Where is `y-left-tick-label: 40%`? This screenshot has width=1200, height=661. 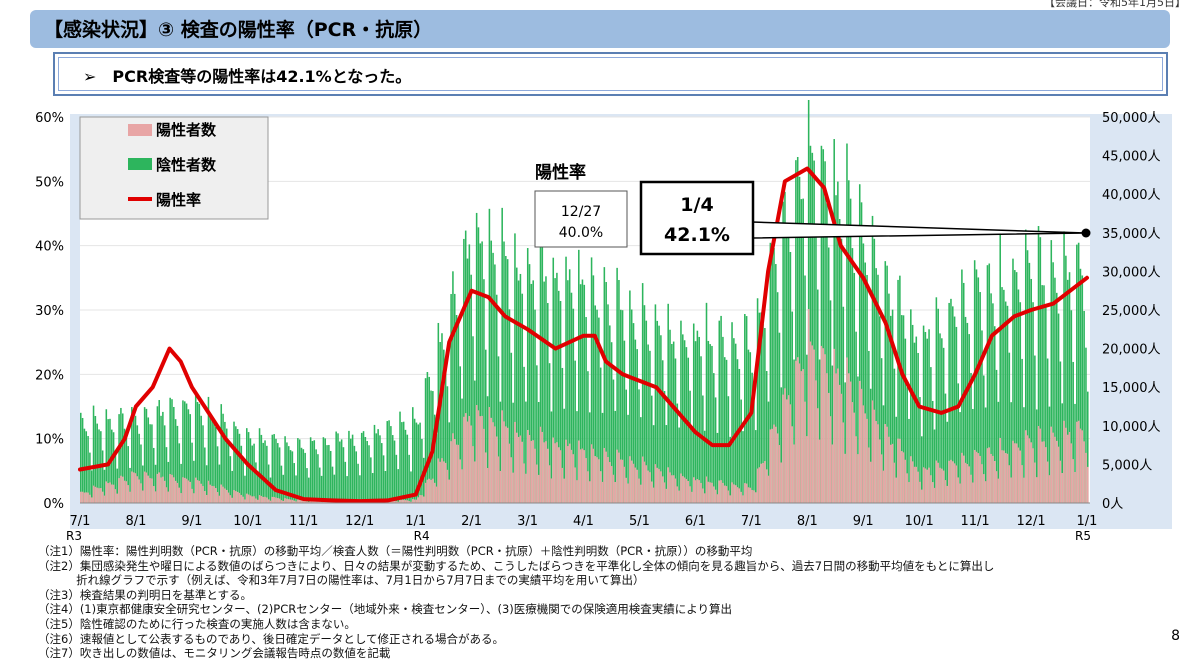
y-left-tick-label: 40% is located at coordinates (49, 247).